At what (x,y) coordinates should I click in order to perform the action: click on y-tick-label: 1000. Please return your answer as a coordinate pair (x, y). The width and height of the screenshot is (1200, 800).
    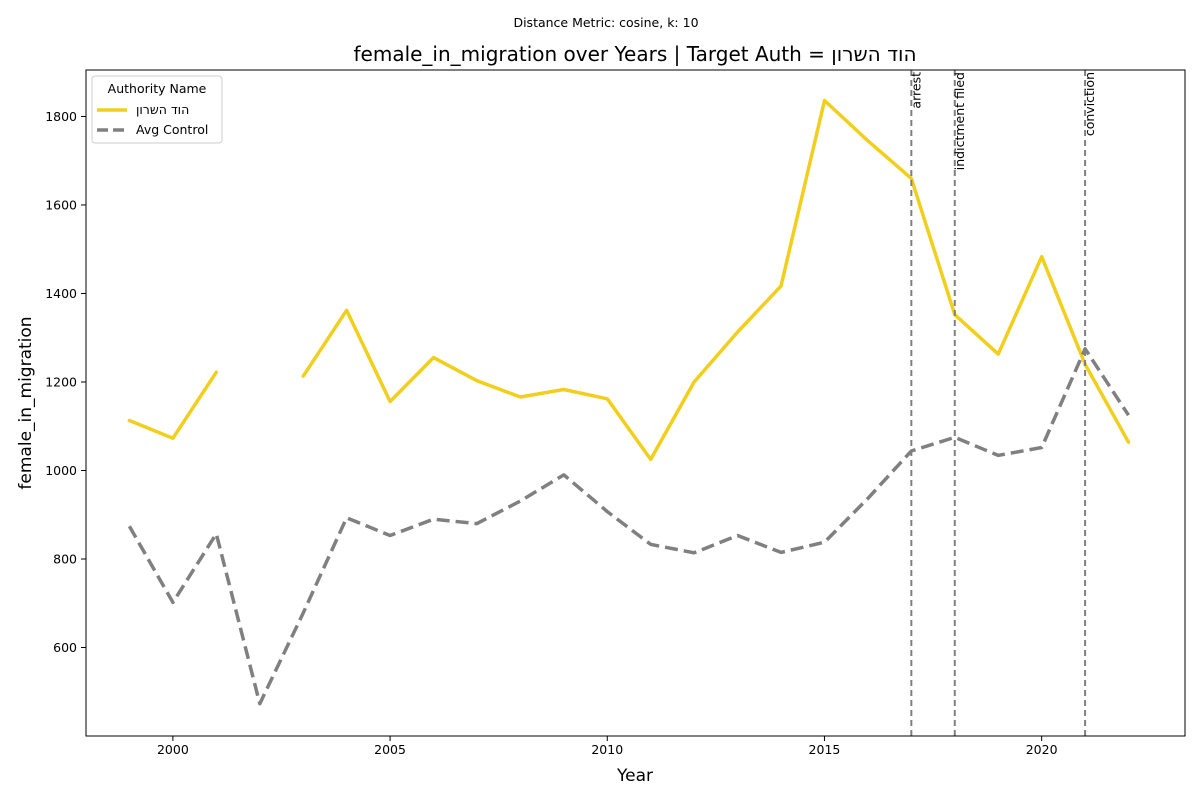
    Looking at the image, I should click on (61, 470).